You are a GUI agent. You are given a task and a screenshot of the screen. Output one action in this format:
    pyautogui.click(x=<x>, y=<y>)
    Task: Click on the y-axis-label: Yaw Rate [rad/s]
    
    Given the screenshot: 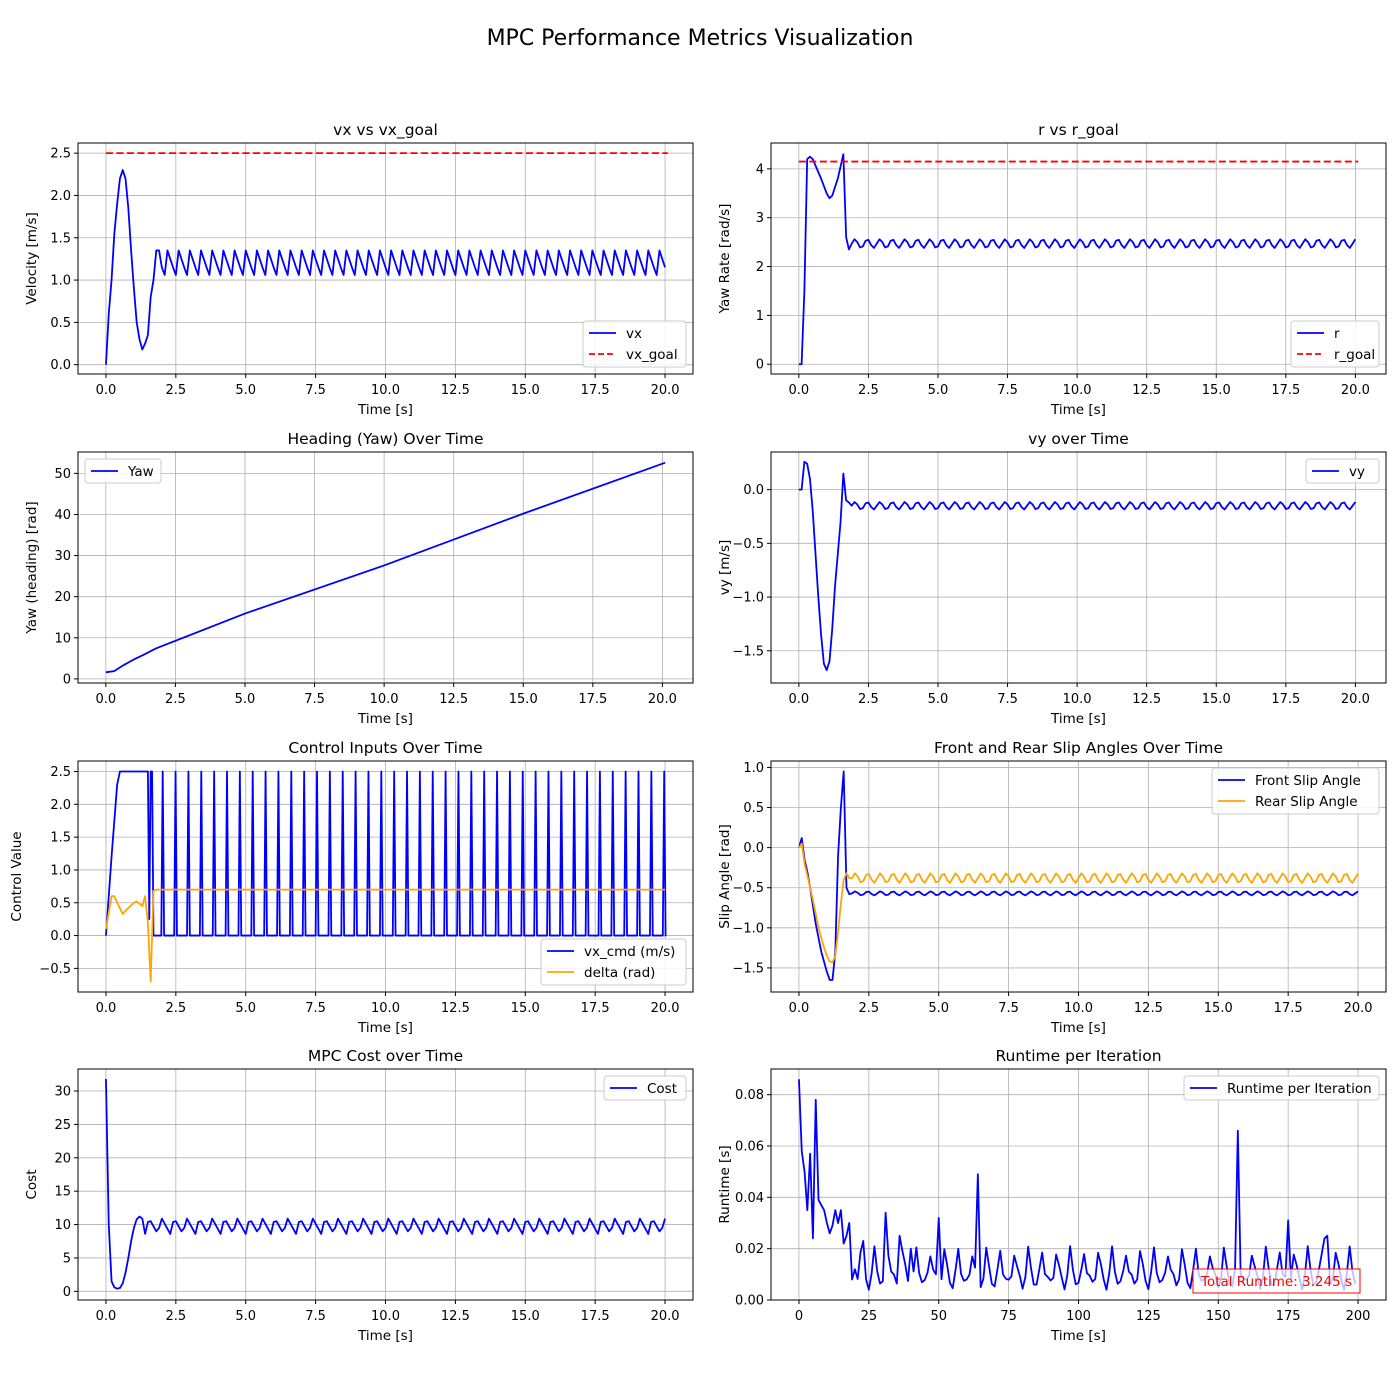 What is the action you would take?
    pyautogui.click(x=725, y=259)
    